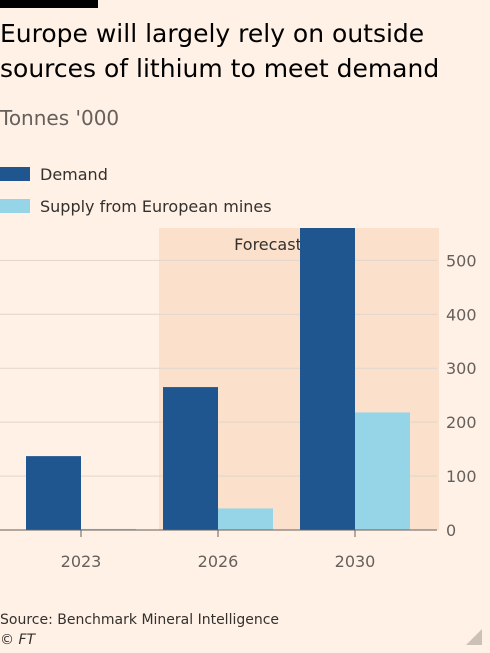  Describe the element at coordinates (461, 260) in the screenshot. I see `y-tick-label-500: 500` at that location.